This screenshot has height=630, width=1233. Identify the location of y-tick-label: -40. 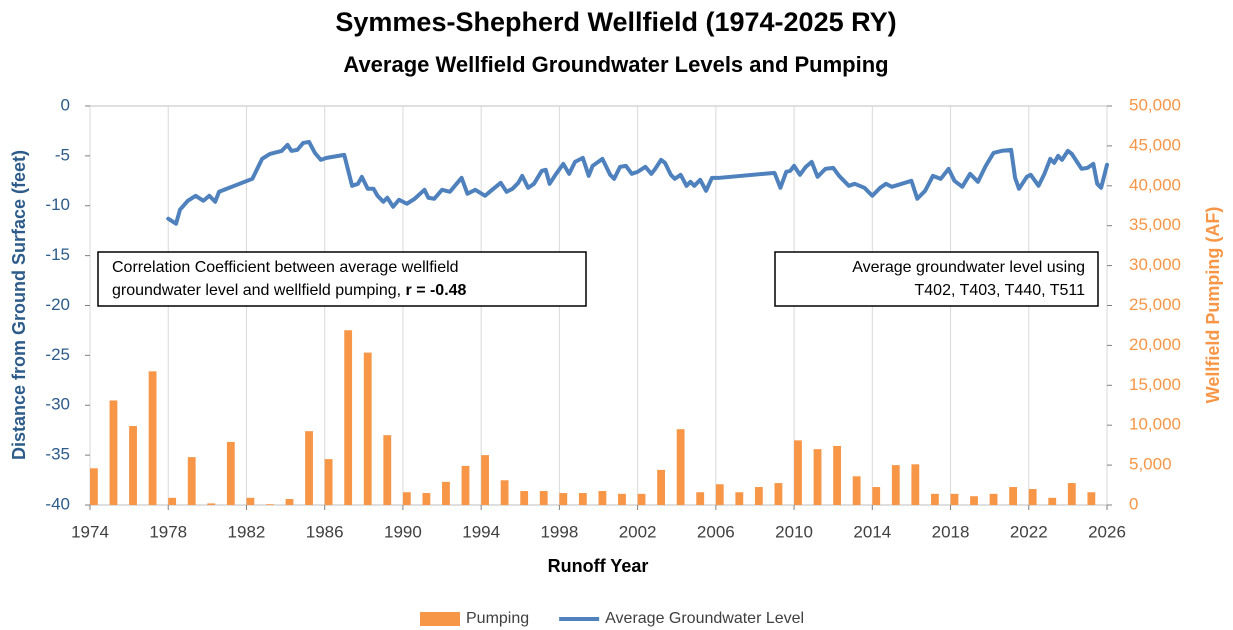
(57, 503).